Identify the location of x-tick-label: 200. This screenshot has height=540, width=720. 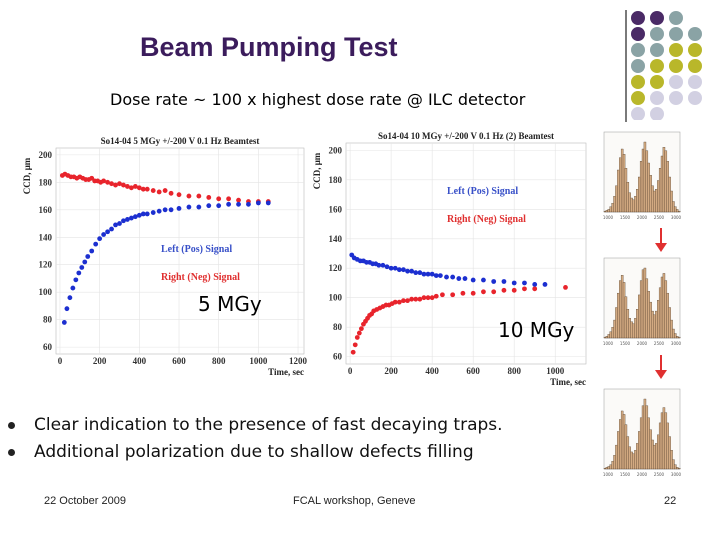
(100, 361).